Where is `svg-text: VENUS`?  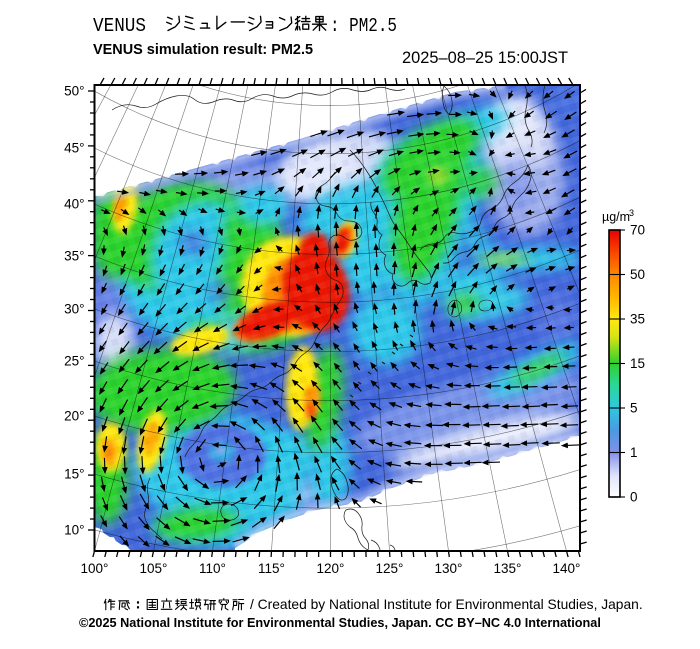
svg-text: VENUS is located at coordinates (119, 26).